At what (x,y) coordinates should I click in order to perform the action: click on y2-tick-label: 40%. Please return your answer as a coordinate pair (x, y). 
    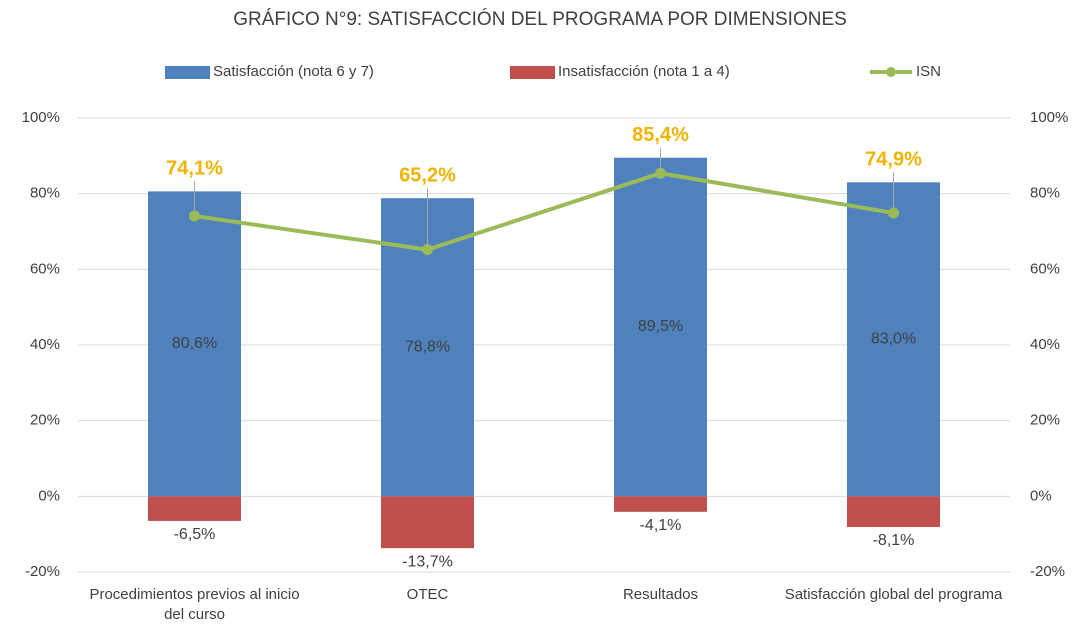
    Looking at the image, I should click on (1045, 344).